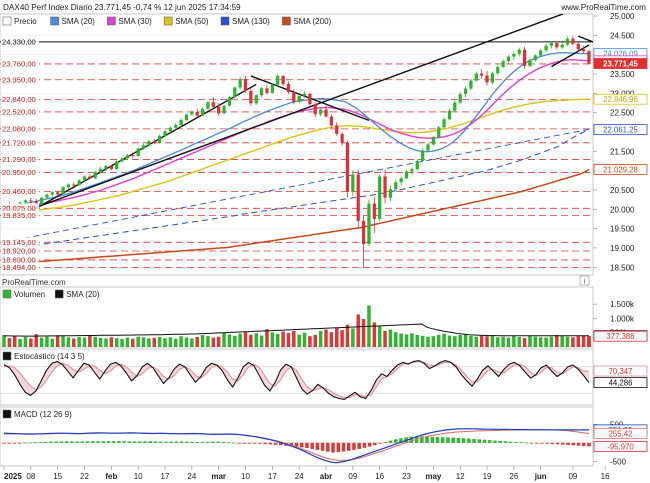 The height and width of the screenshot is (483, 650). What do you see at coordinates (406, 476) in the screenshot?
I see `time-tick-label: 23` at bounding box center [406, 476].